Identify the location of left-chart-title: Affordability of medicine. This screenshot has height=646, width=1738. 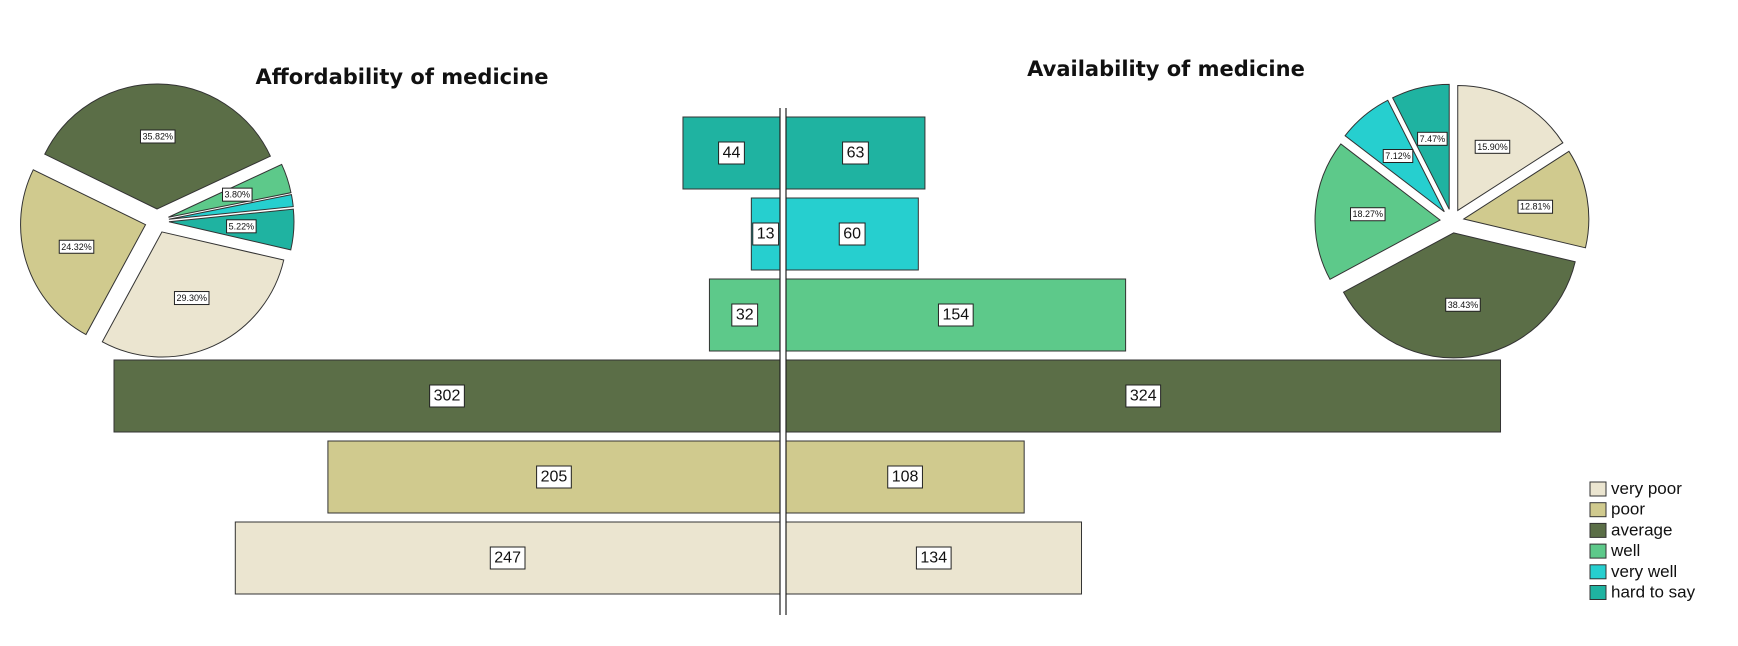
(402, 77).